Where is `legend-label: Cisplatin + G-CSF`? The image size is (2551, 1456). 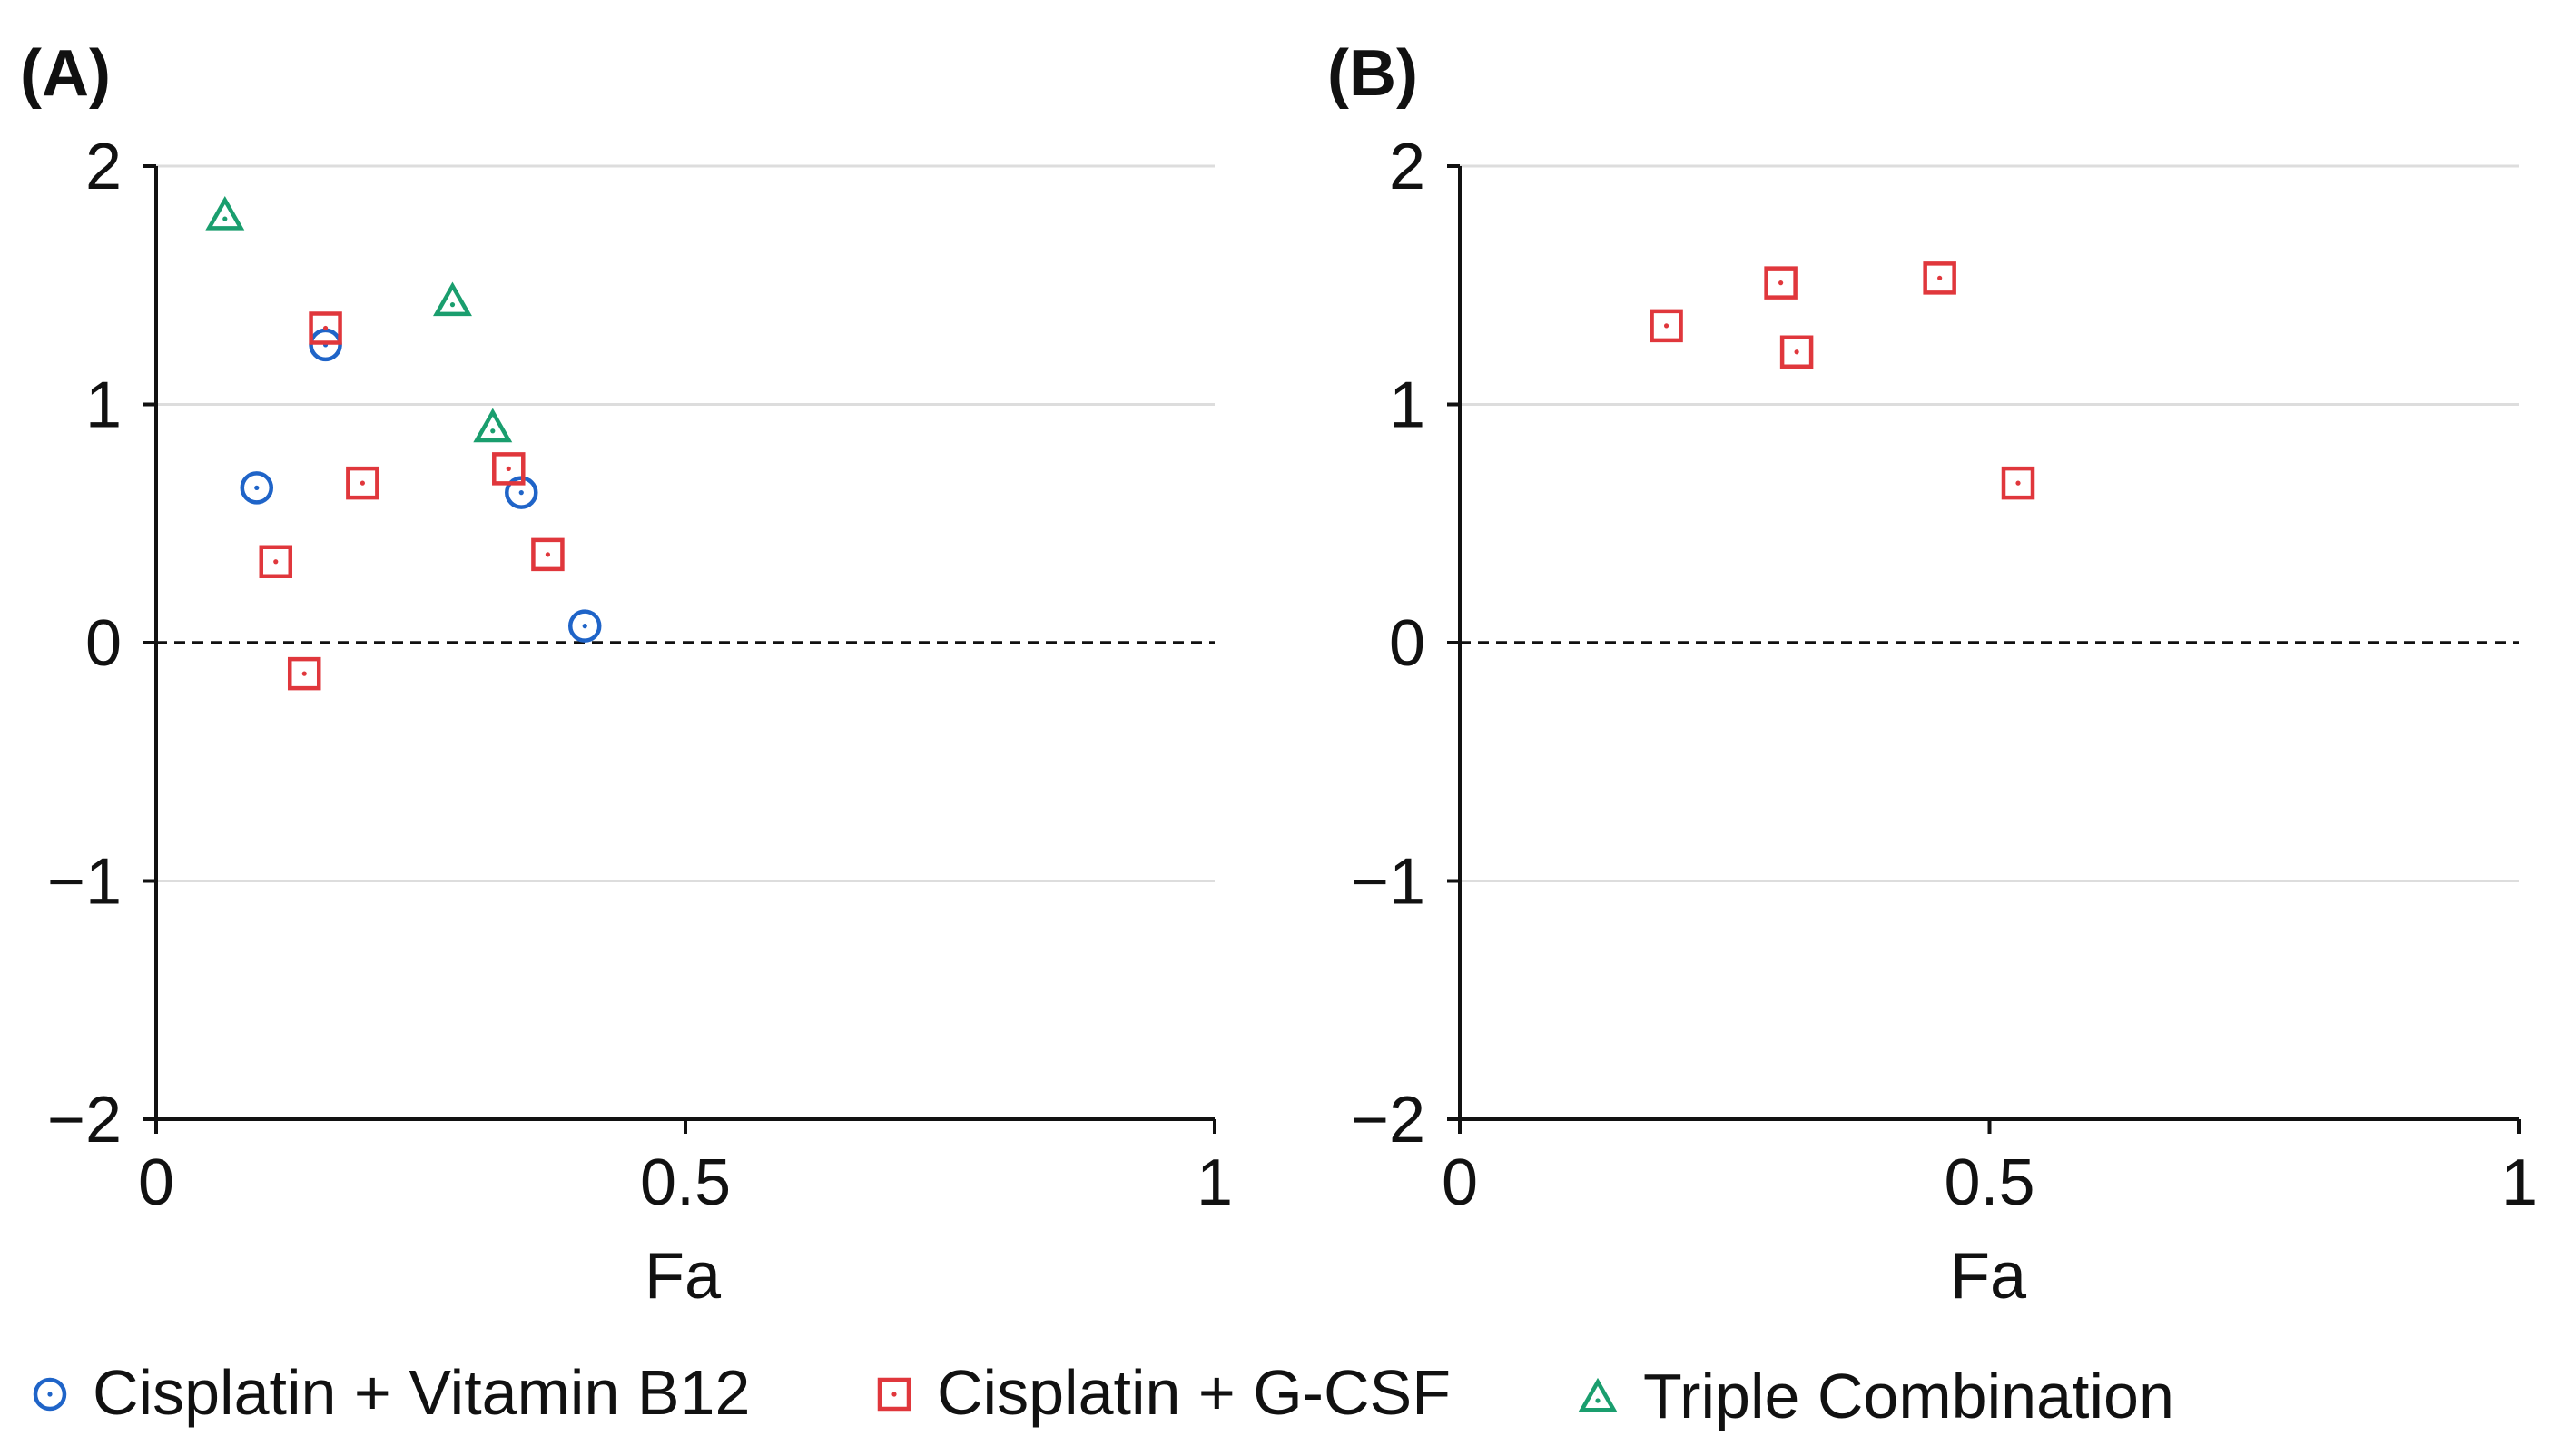
legend-label: Cisplatin + G-CSF is located at coordinates (1194, 1392).